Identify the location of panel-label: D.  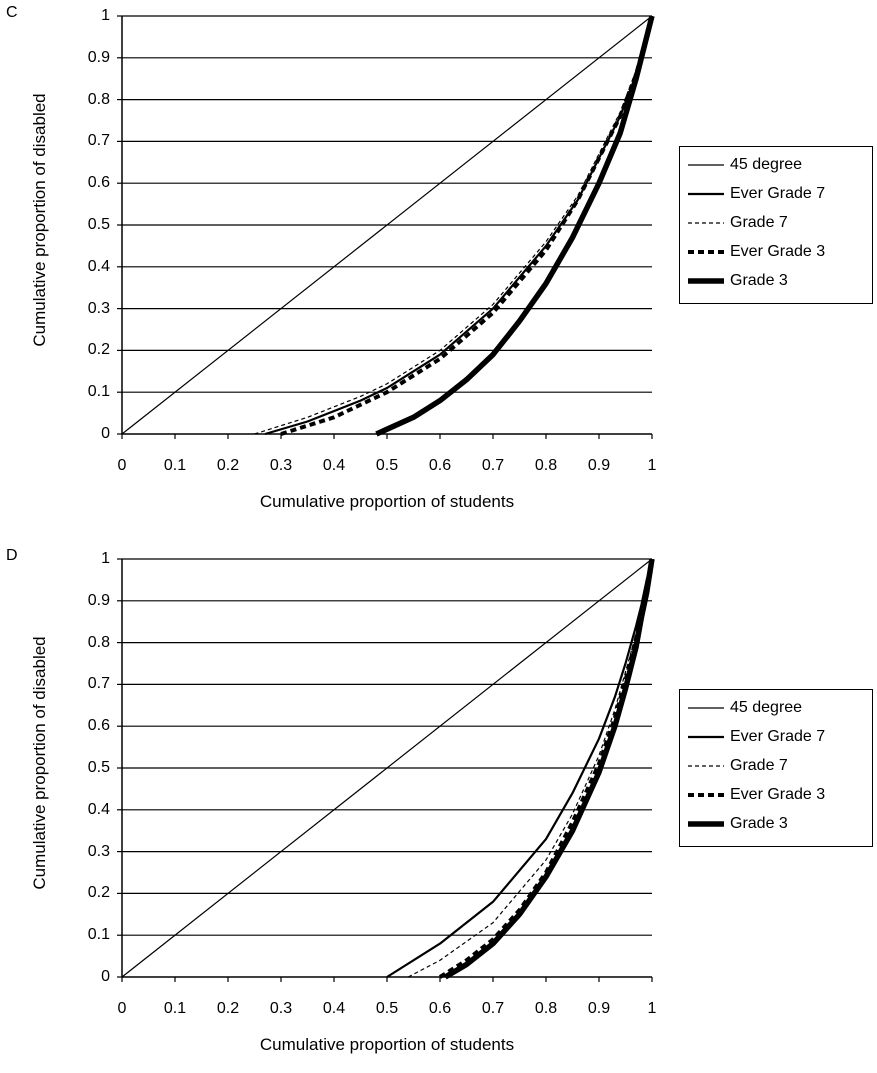
(12, 555).